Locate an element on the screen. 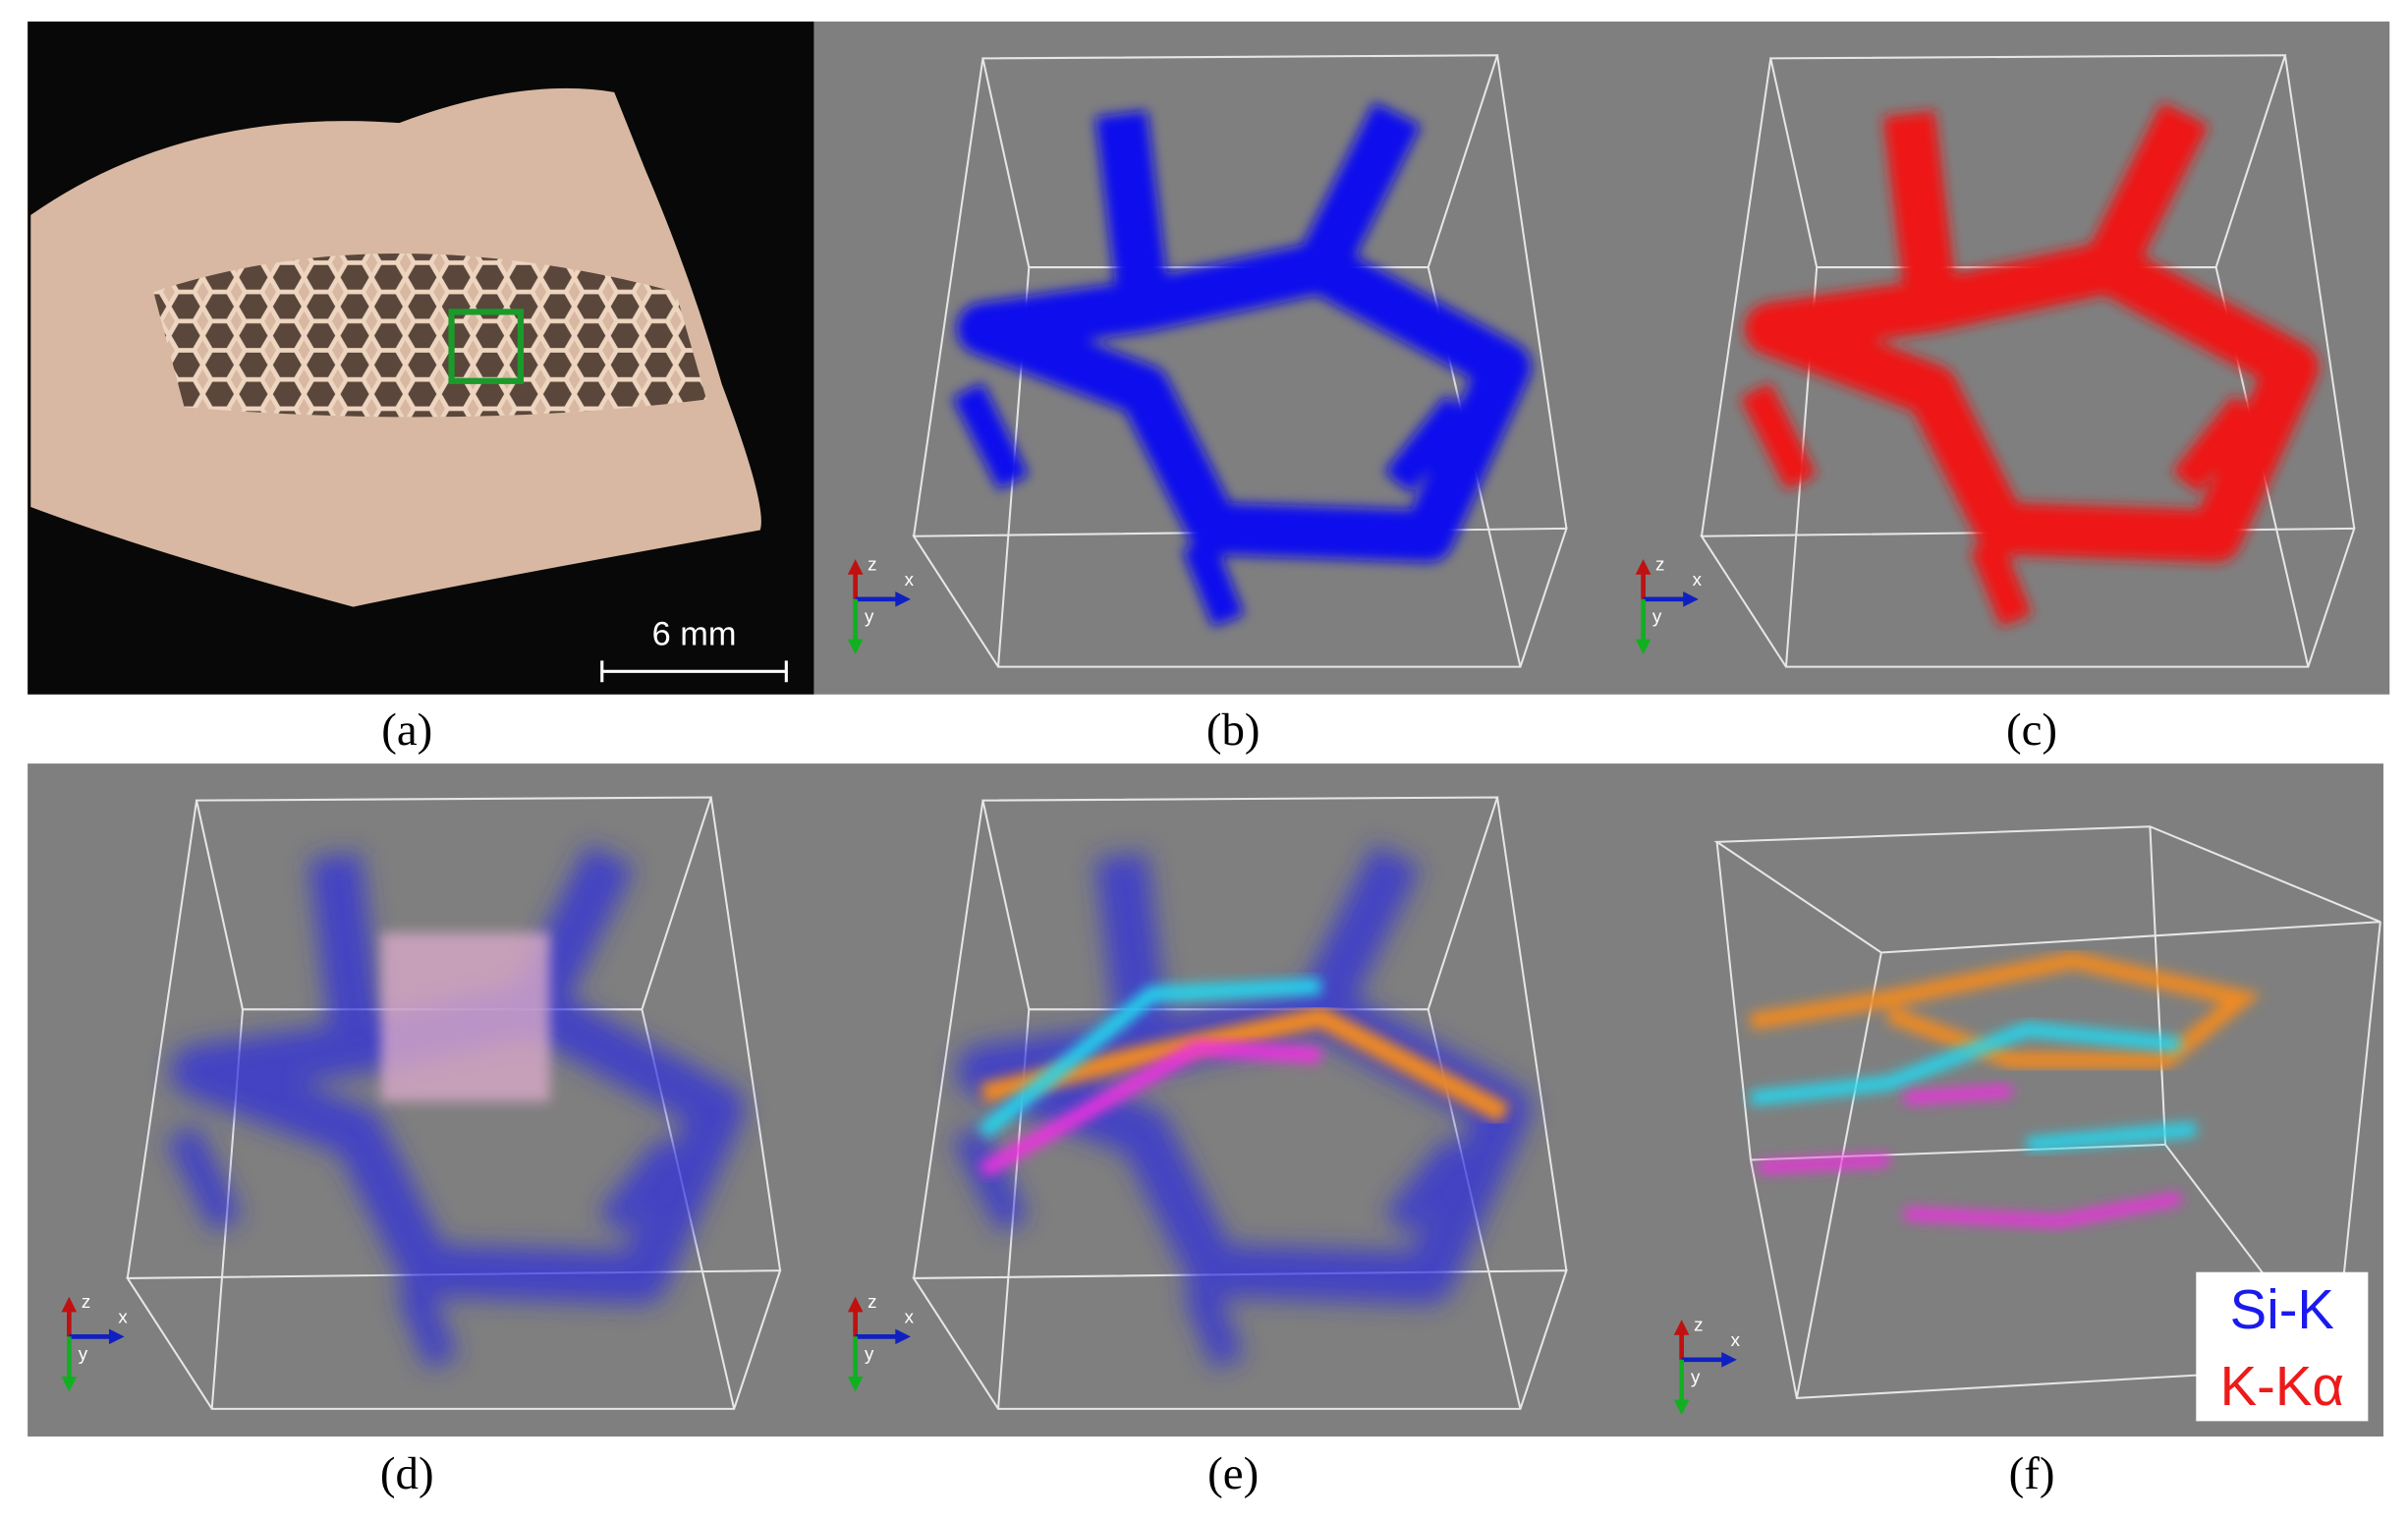  panel-label: (e) is located at coordinates (1233, 1474).